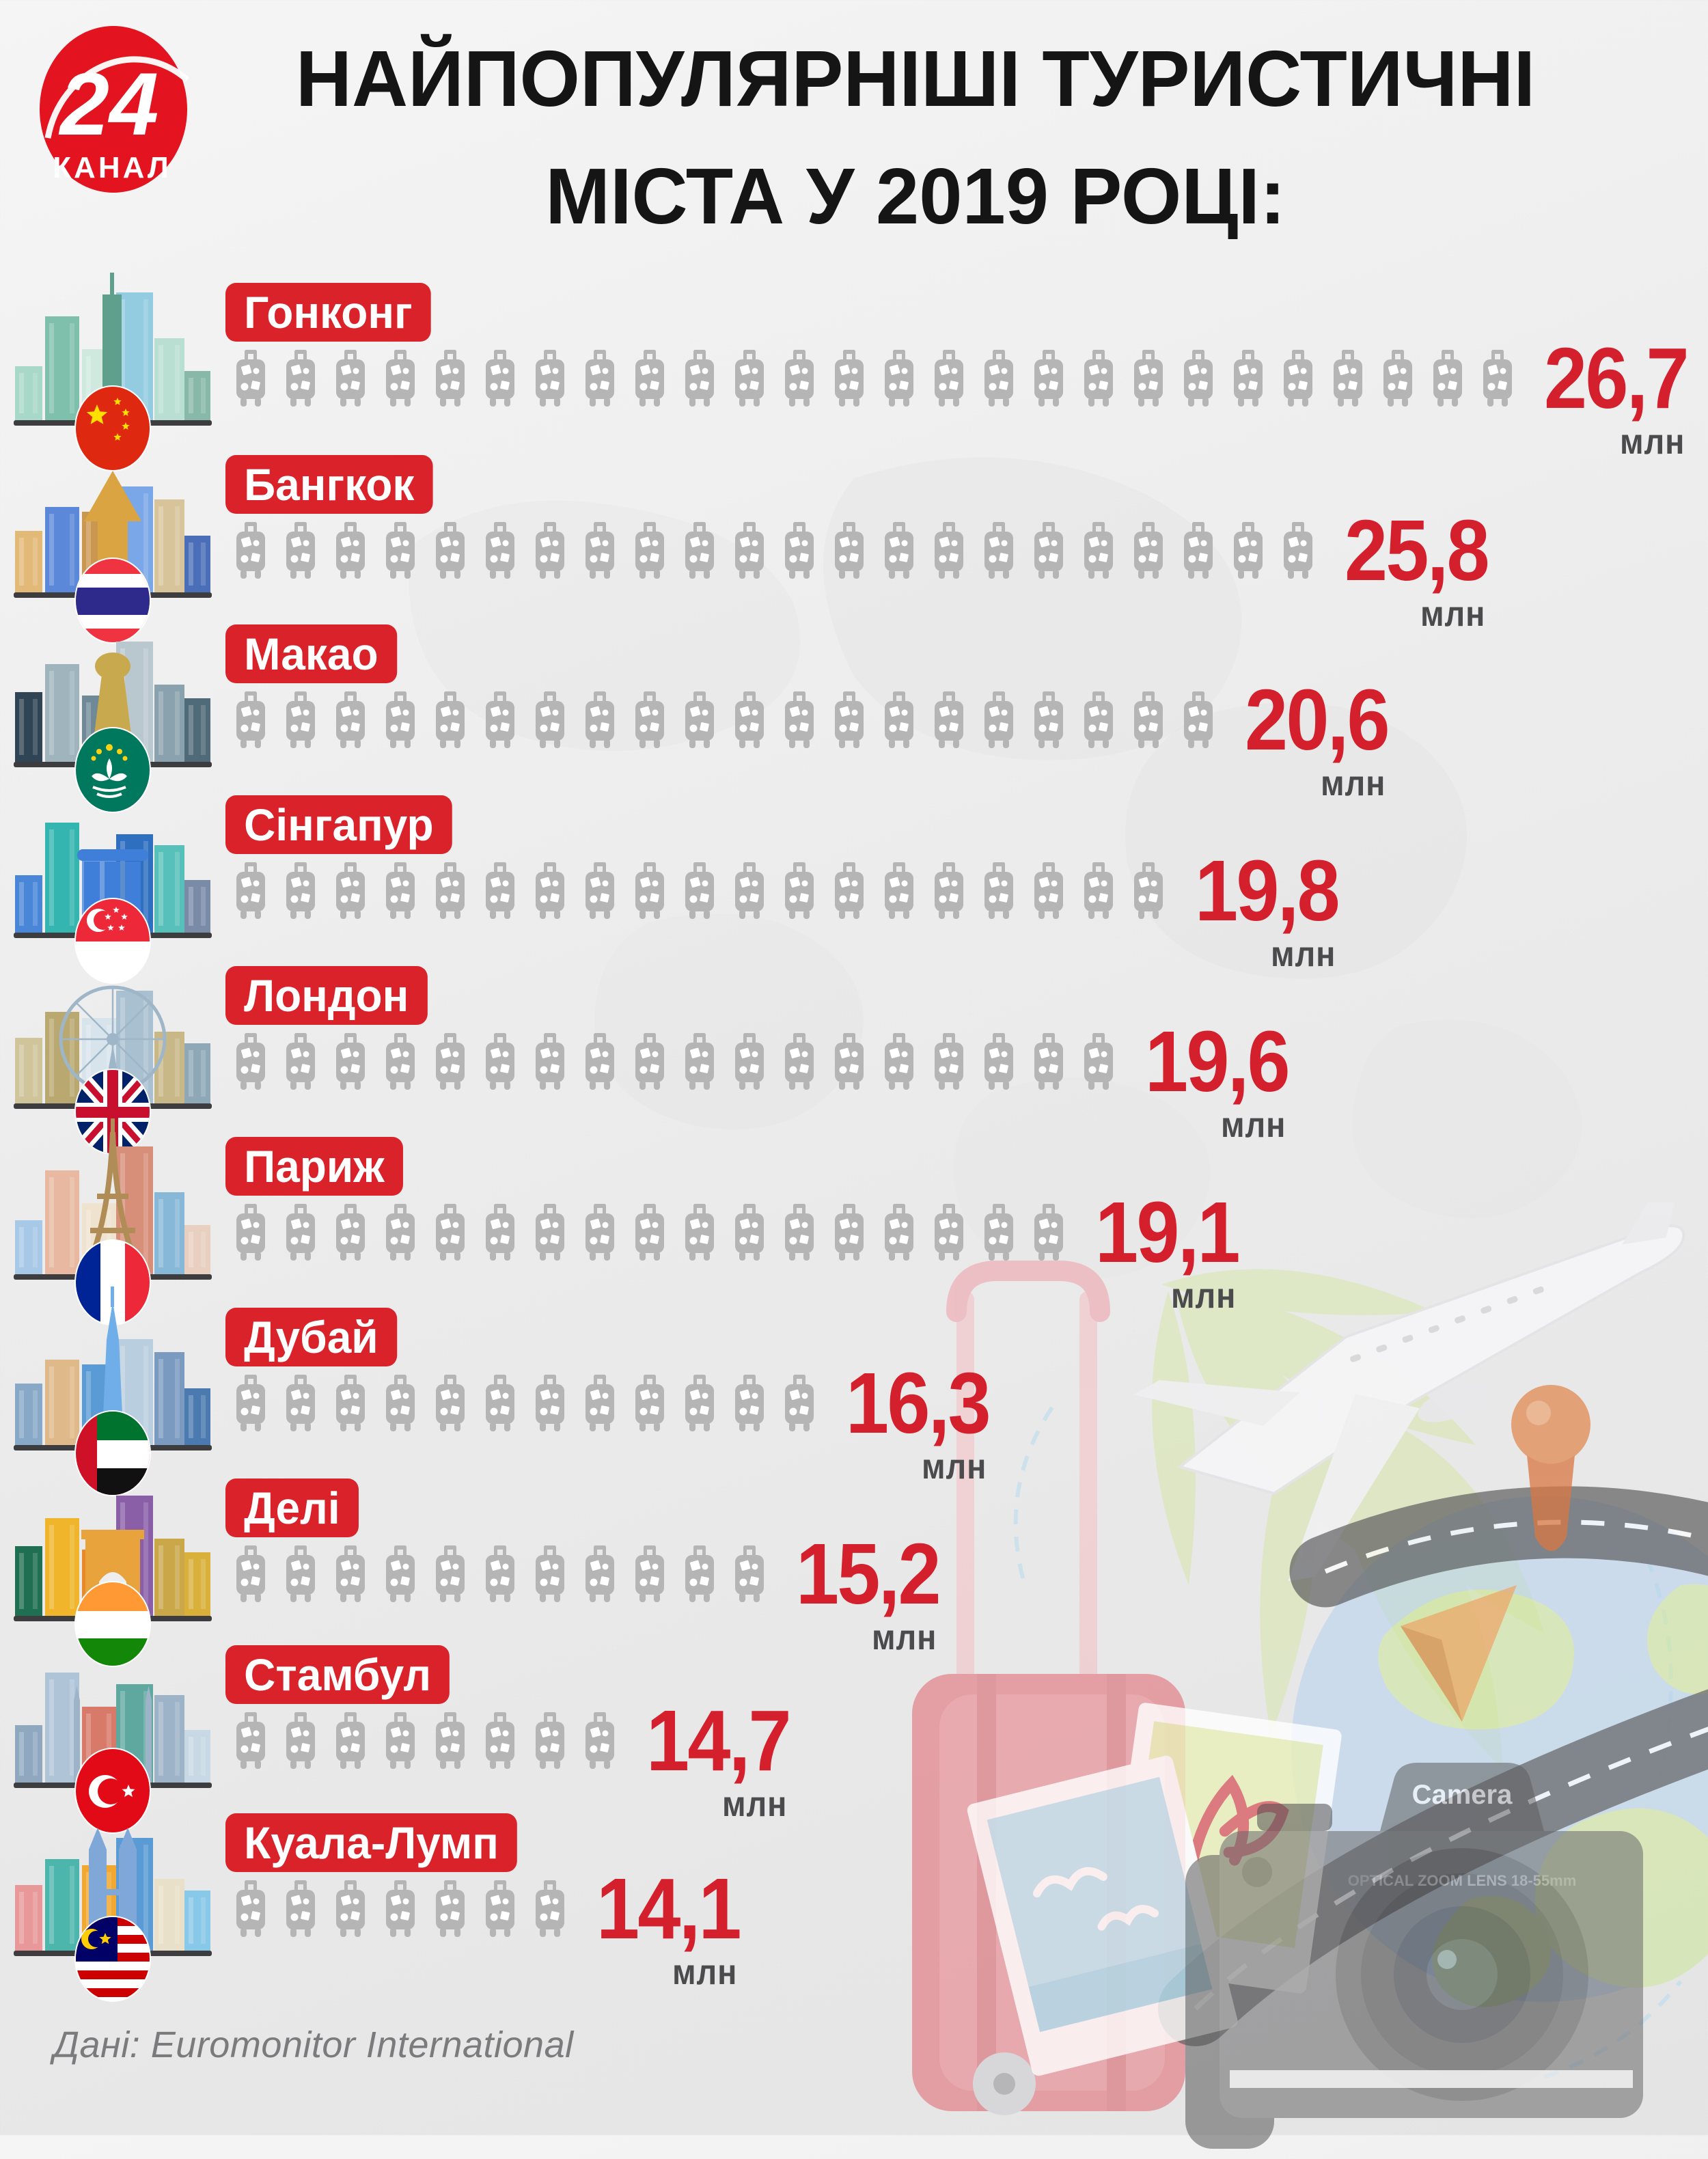 The width and height of the screenshot is (1708, 2159). What do you see at coordinates (916, 78) in the screenshot?
I see `title-line-1: НАЙПОПУЛЯРНІШІ ТУРИСТИЧНІ` at bounding box center [916, 78].